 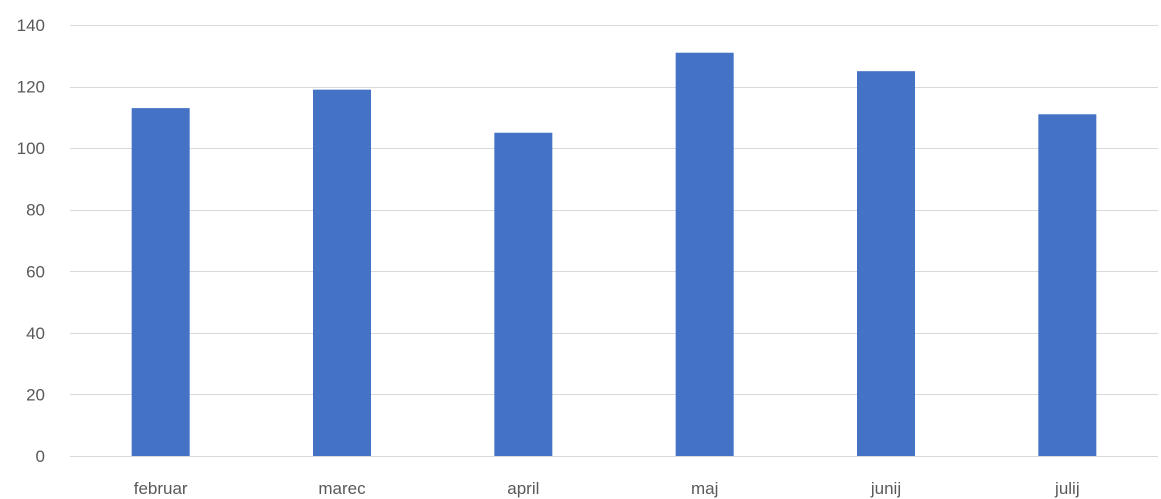 What do you see at coordinates (31, 241) in the screenshot?
I see `y-axis-tick-labels: 0 20 40 60 80 100 120 140` at bounding box center [31, 241].